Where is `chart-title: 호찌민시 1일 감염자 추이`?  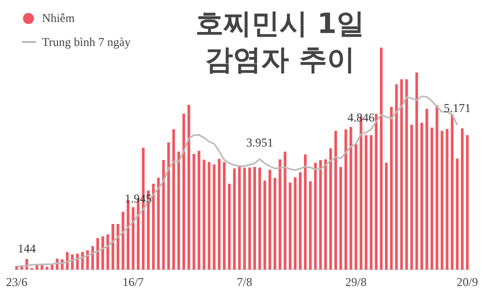 chart-title: 호찌민시 1일 감염자 추이 is located at coordinates (280, 42).